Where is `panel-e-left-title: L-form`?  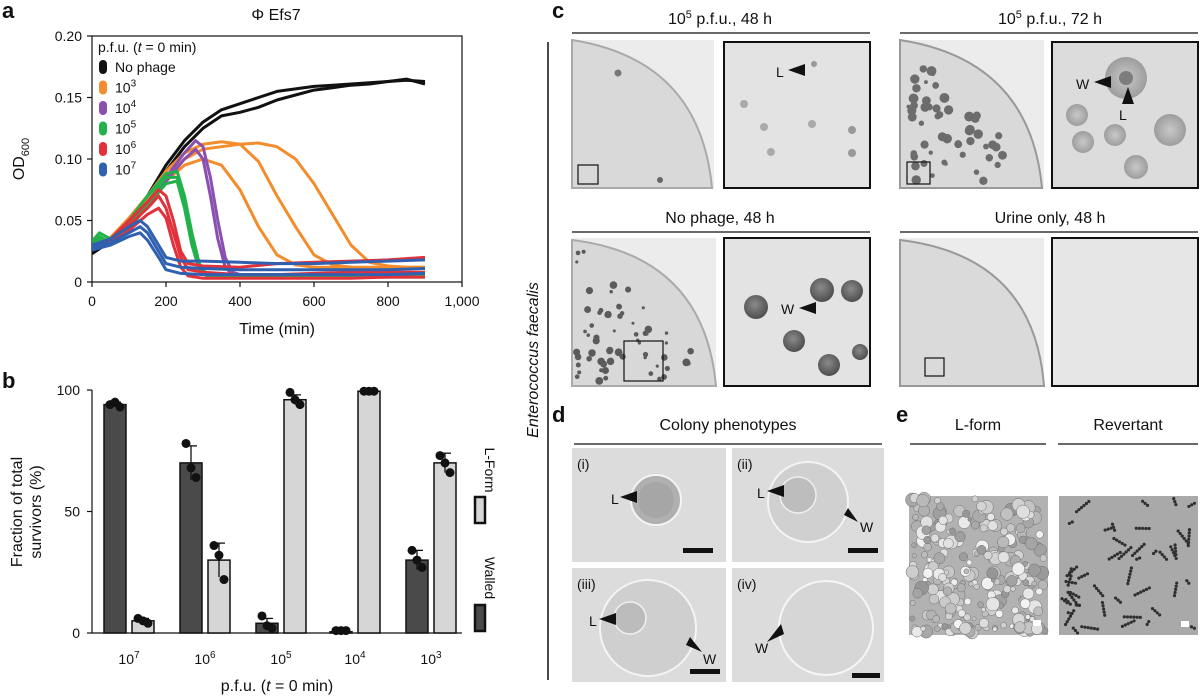
panel-e-left-title: L-form is located at coordinates (978, 425).